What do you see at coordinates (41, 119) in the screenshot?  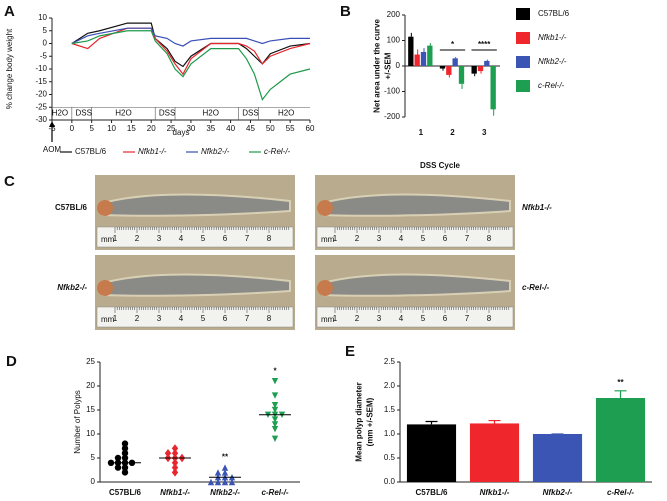 I see `y-tick-label: -30` at bounding box center [41, 119].